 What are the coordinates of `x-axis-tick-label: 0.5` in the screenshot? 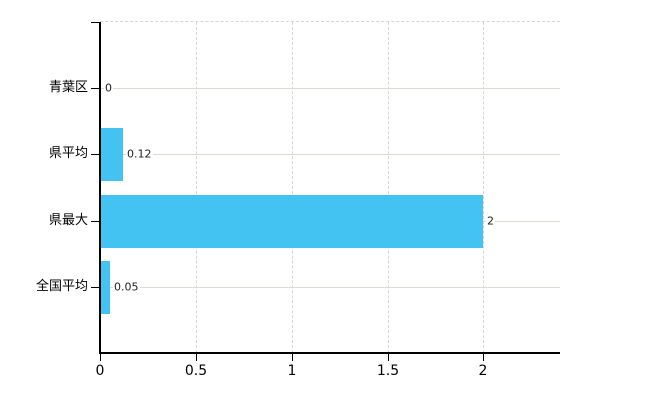 It's located at (196, 371).